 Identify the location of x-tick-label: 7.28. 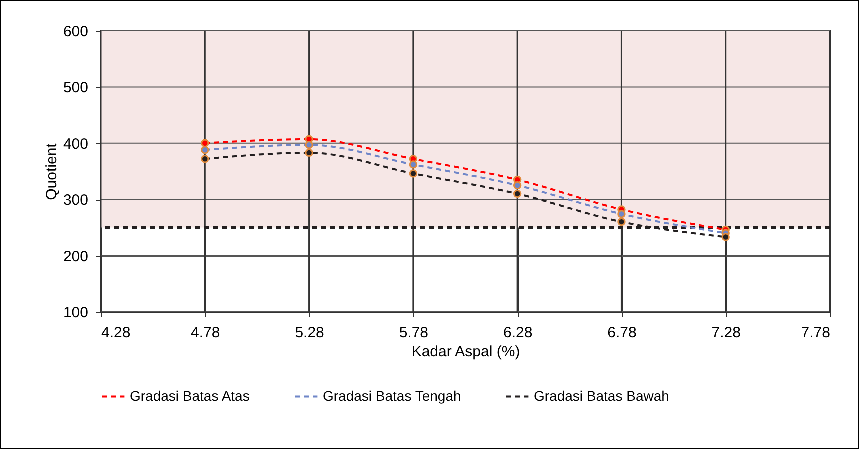
(726, 333).